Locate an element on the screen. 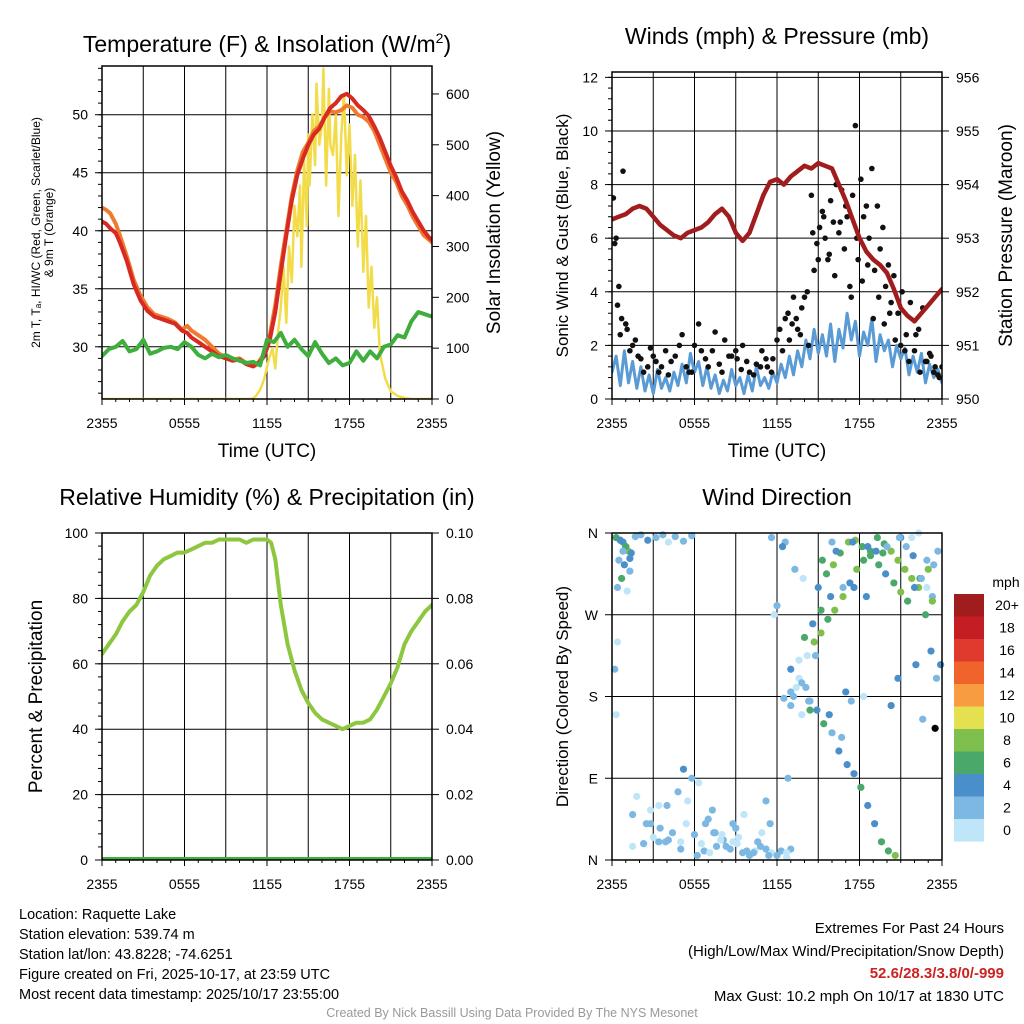  colorbar-label: 2 is located at coordinates (1007, 808).